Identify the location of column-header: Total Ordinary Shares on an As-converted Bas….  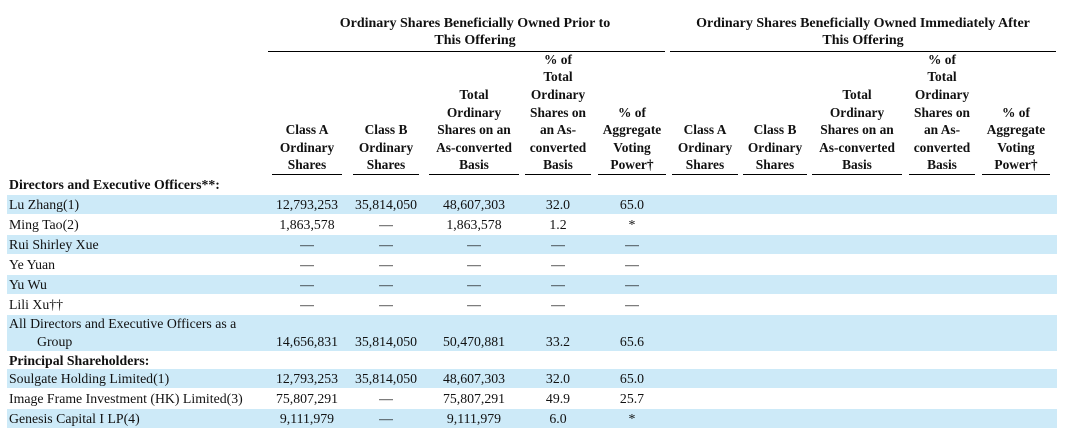
(474, 130).